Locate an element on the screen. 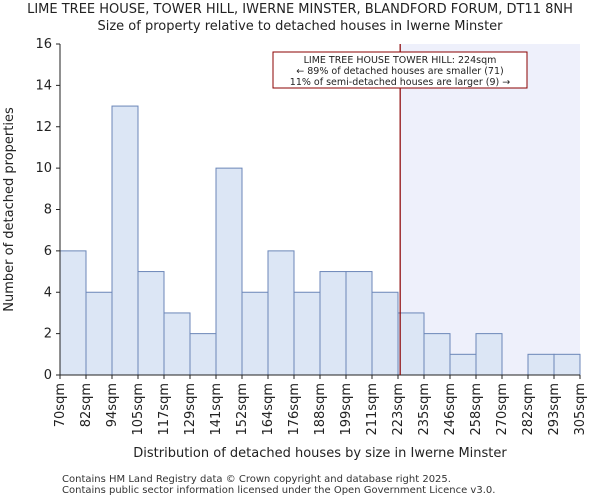  x-tick-label: 94sqm is located at coordinates (112, 405).